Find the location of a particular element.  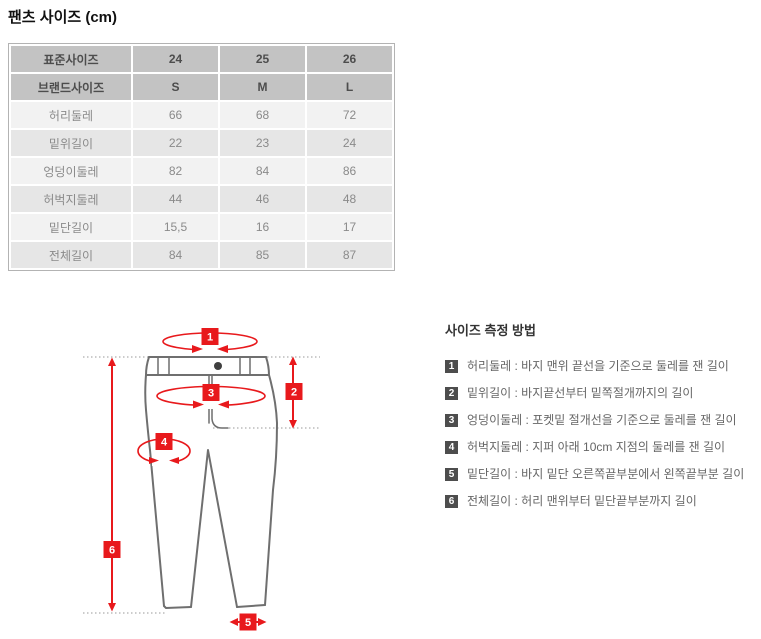

waist-button is located at coordinates (218, 366).